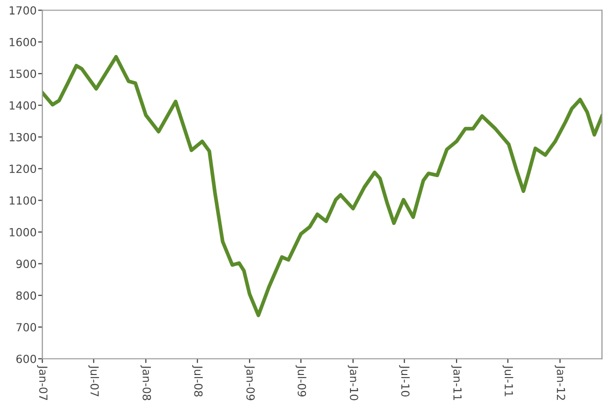 The image size is (605, 410). I want to click on y-tick-label: 1500, so click(23, 74).